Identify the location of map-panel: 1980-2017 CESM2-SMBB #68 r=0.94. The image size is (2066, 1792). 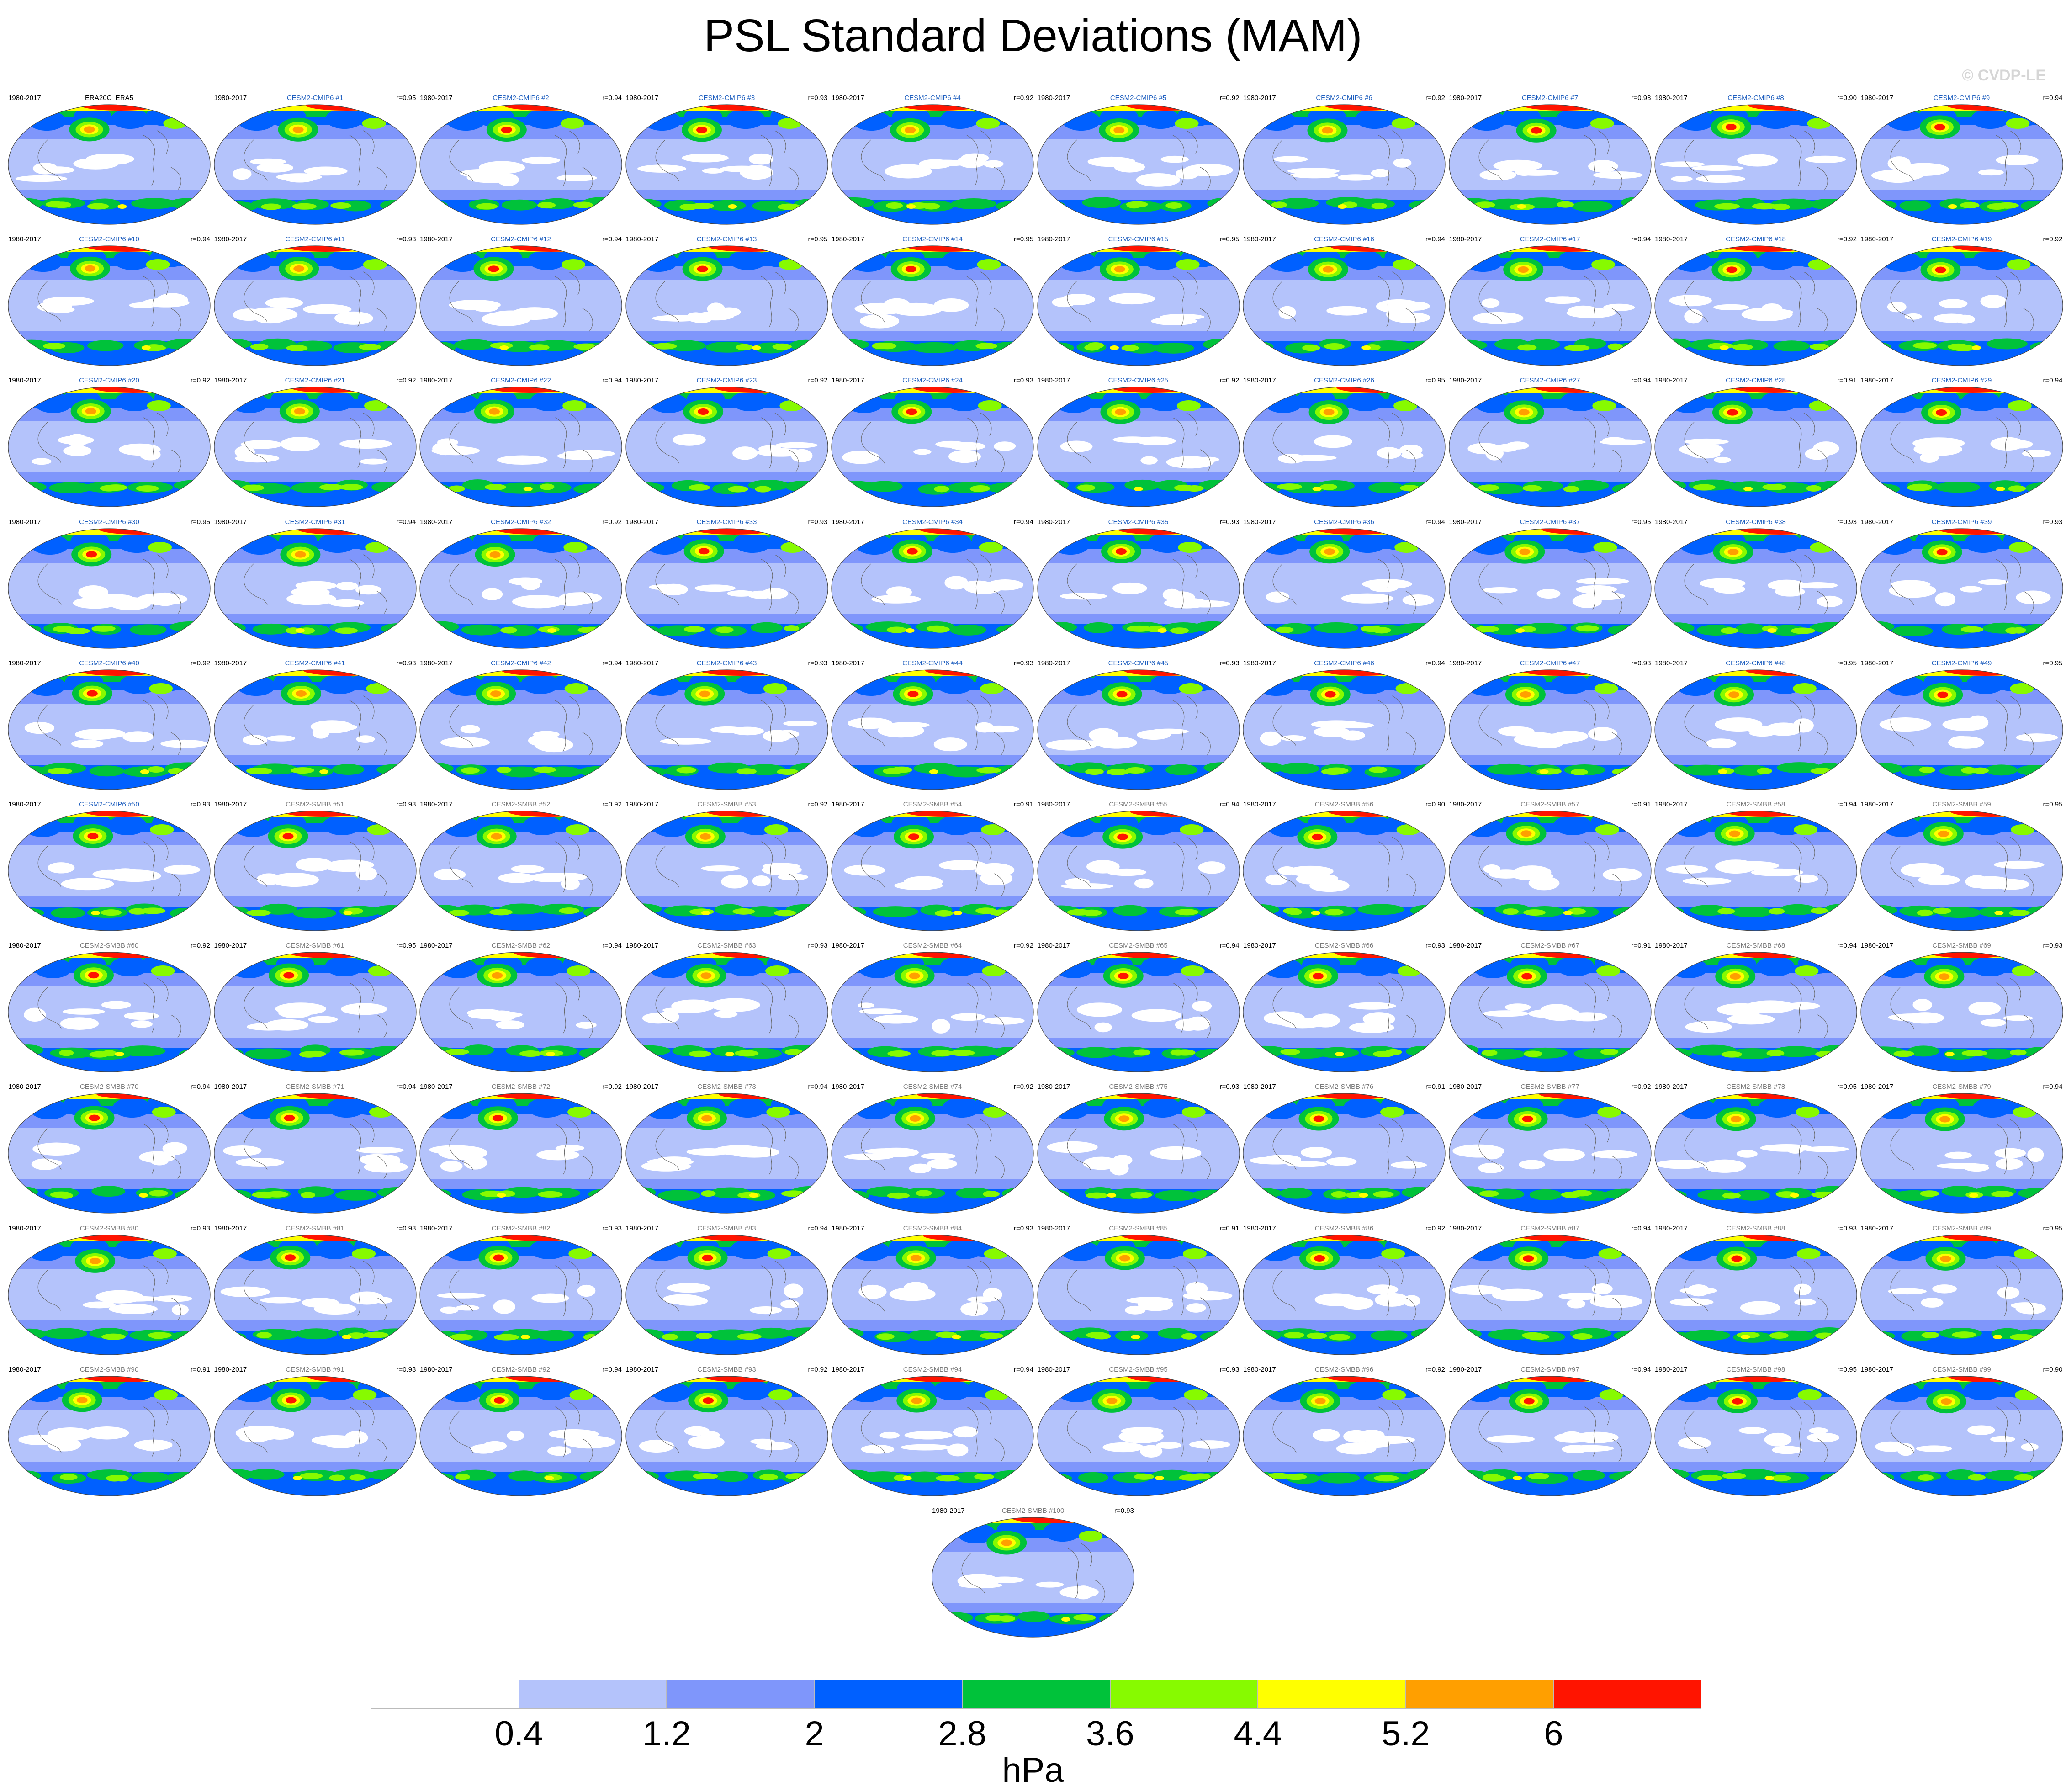
(1756, 1008).